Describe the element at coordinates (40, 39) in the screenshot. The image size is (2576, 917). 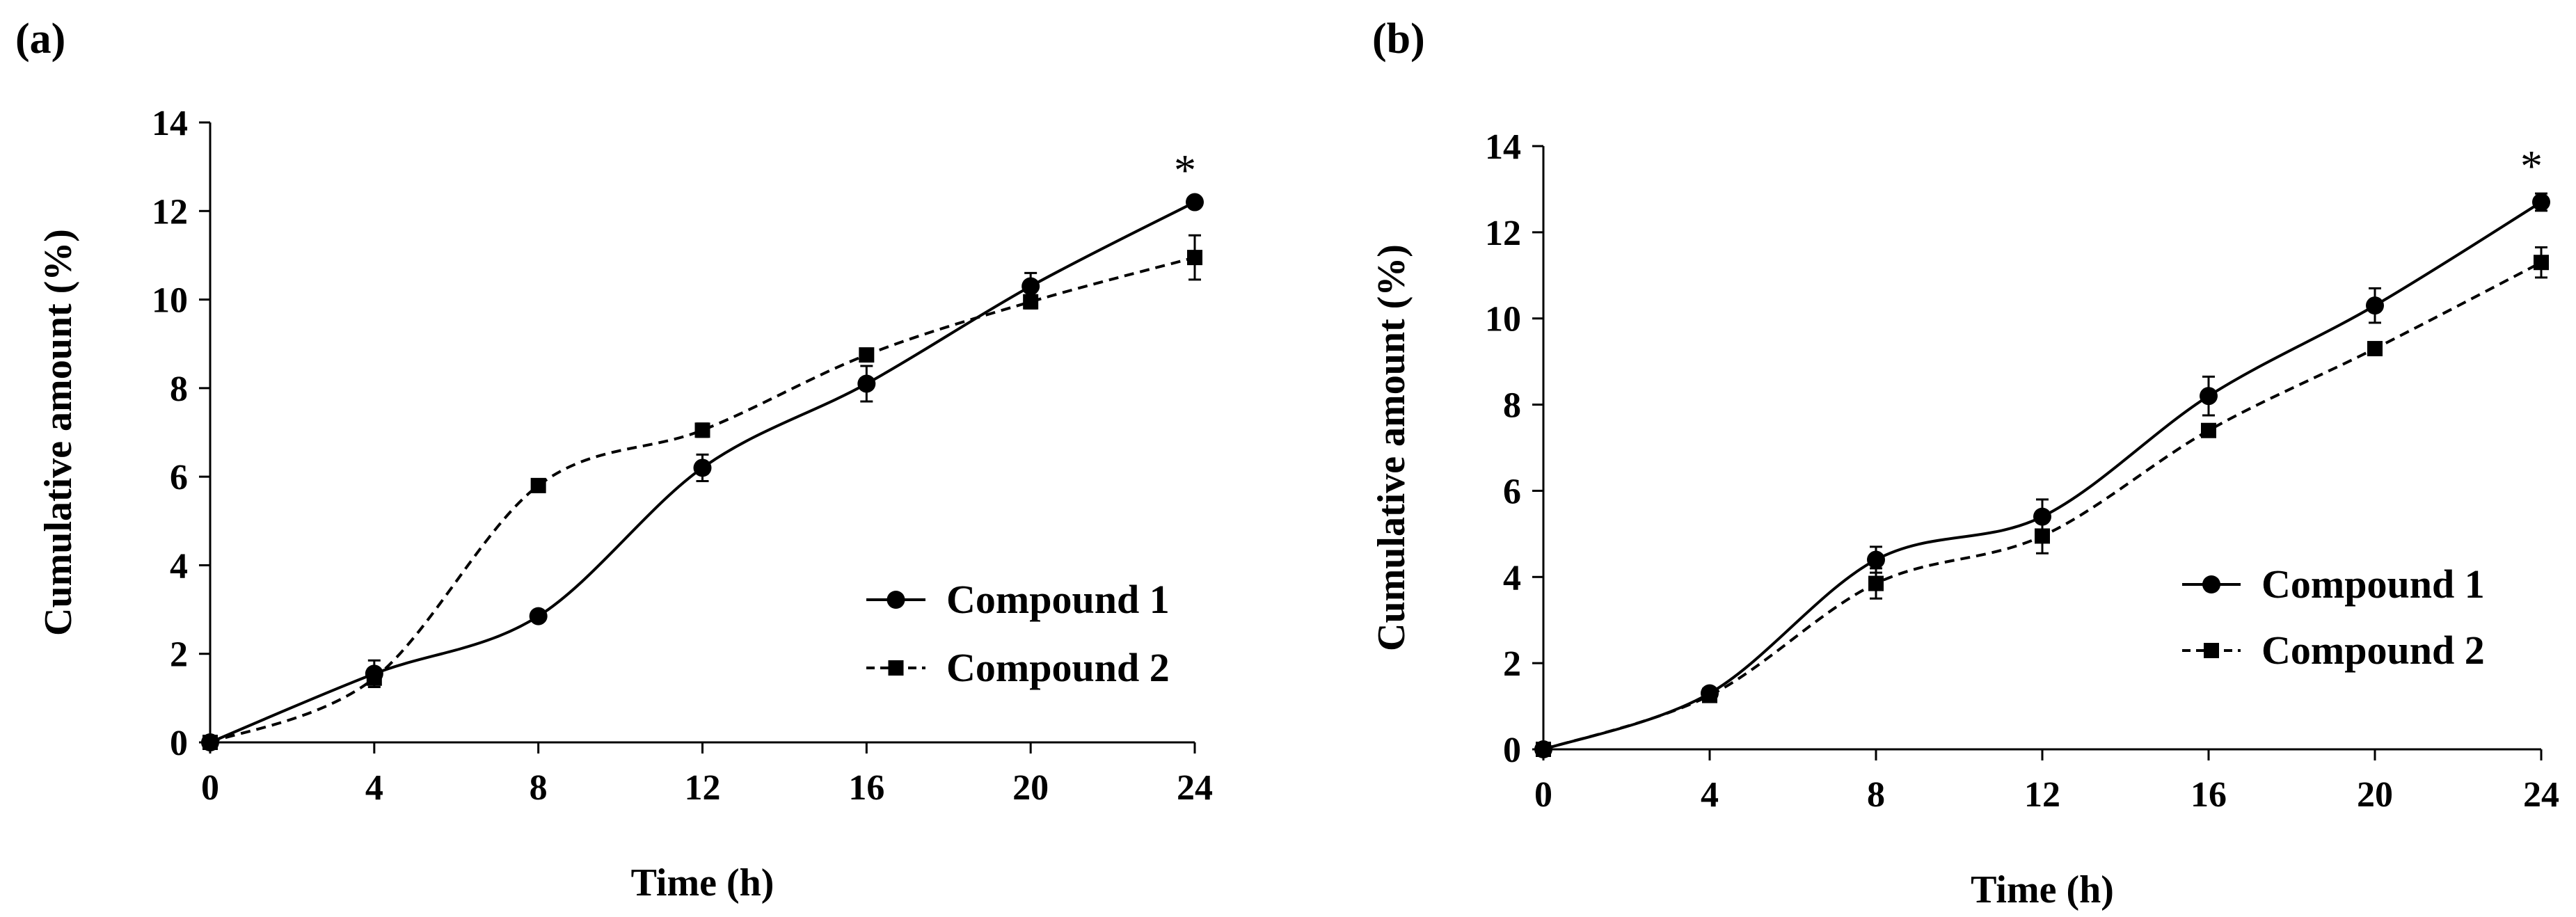
I see `panel-label: (a)` at that location.